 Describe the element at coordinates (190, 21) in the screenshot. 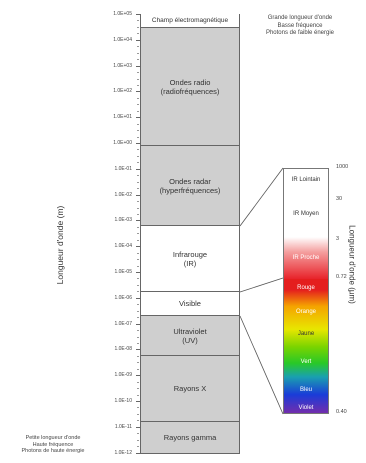

I see `column-header: Champ électromagnétique` at that location.